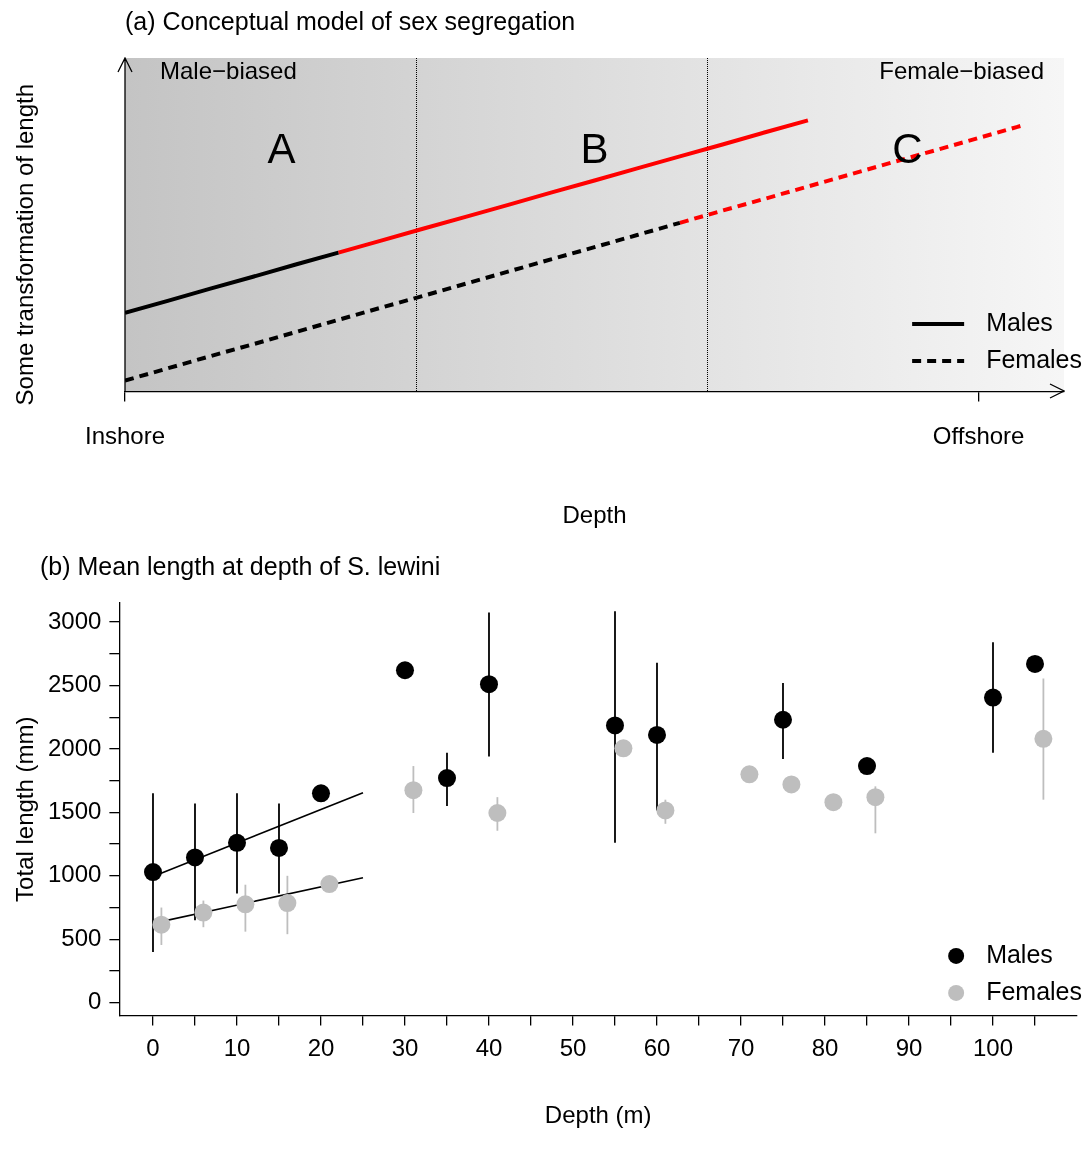 The width and height of the screenshot is (1086, 1157). Describe the element at coordinates (594, 148) in the screenshot. I see `annotation: B` at that location.